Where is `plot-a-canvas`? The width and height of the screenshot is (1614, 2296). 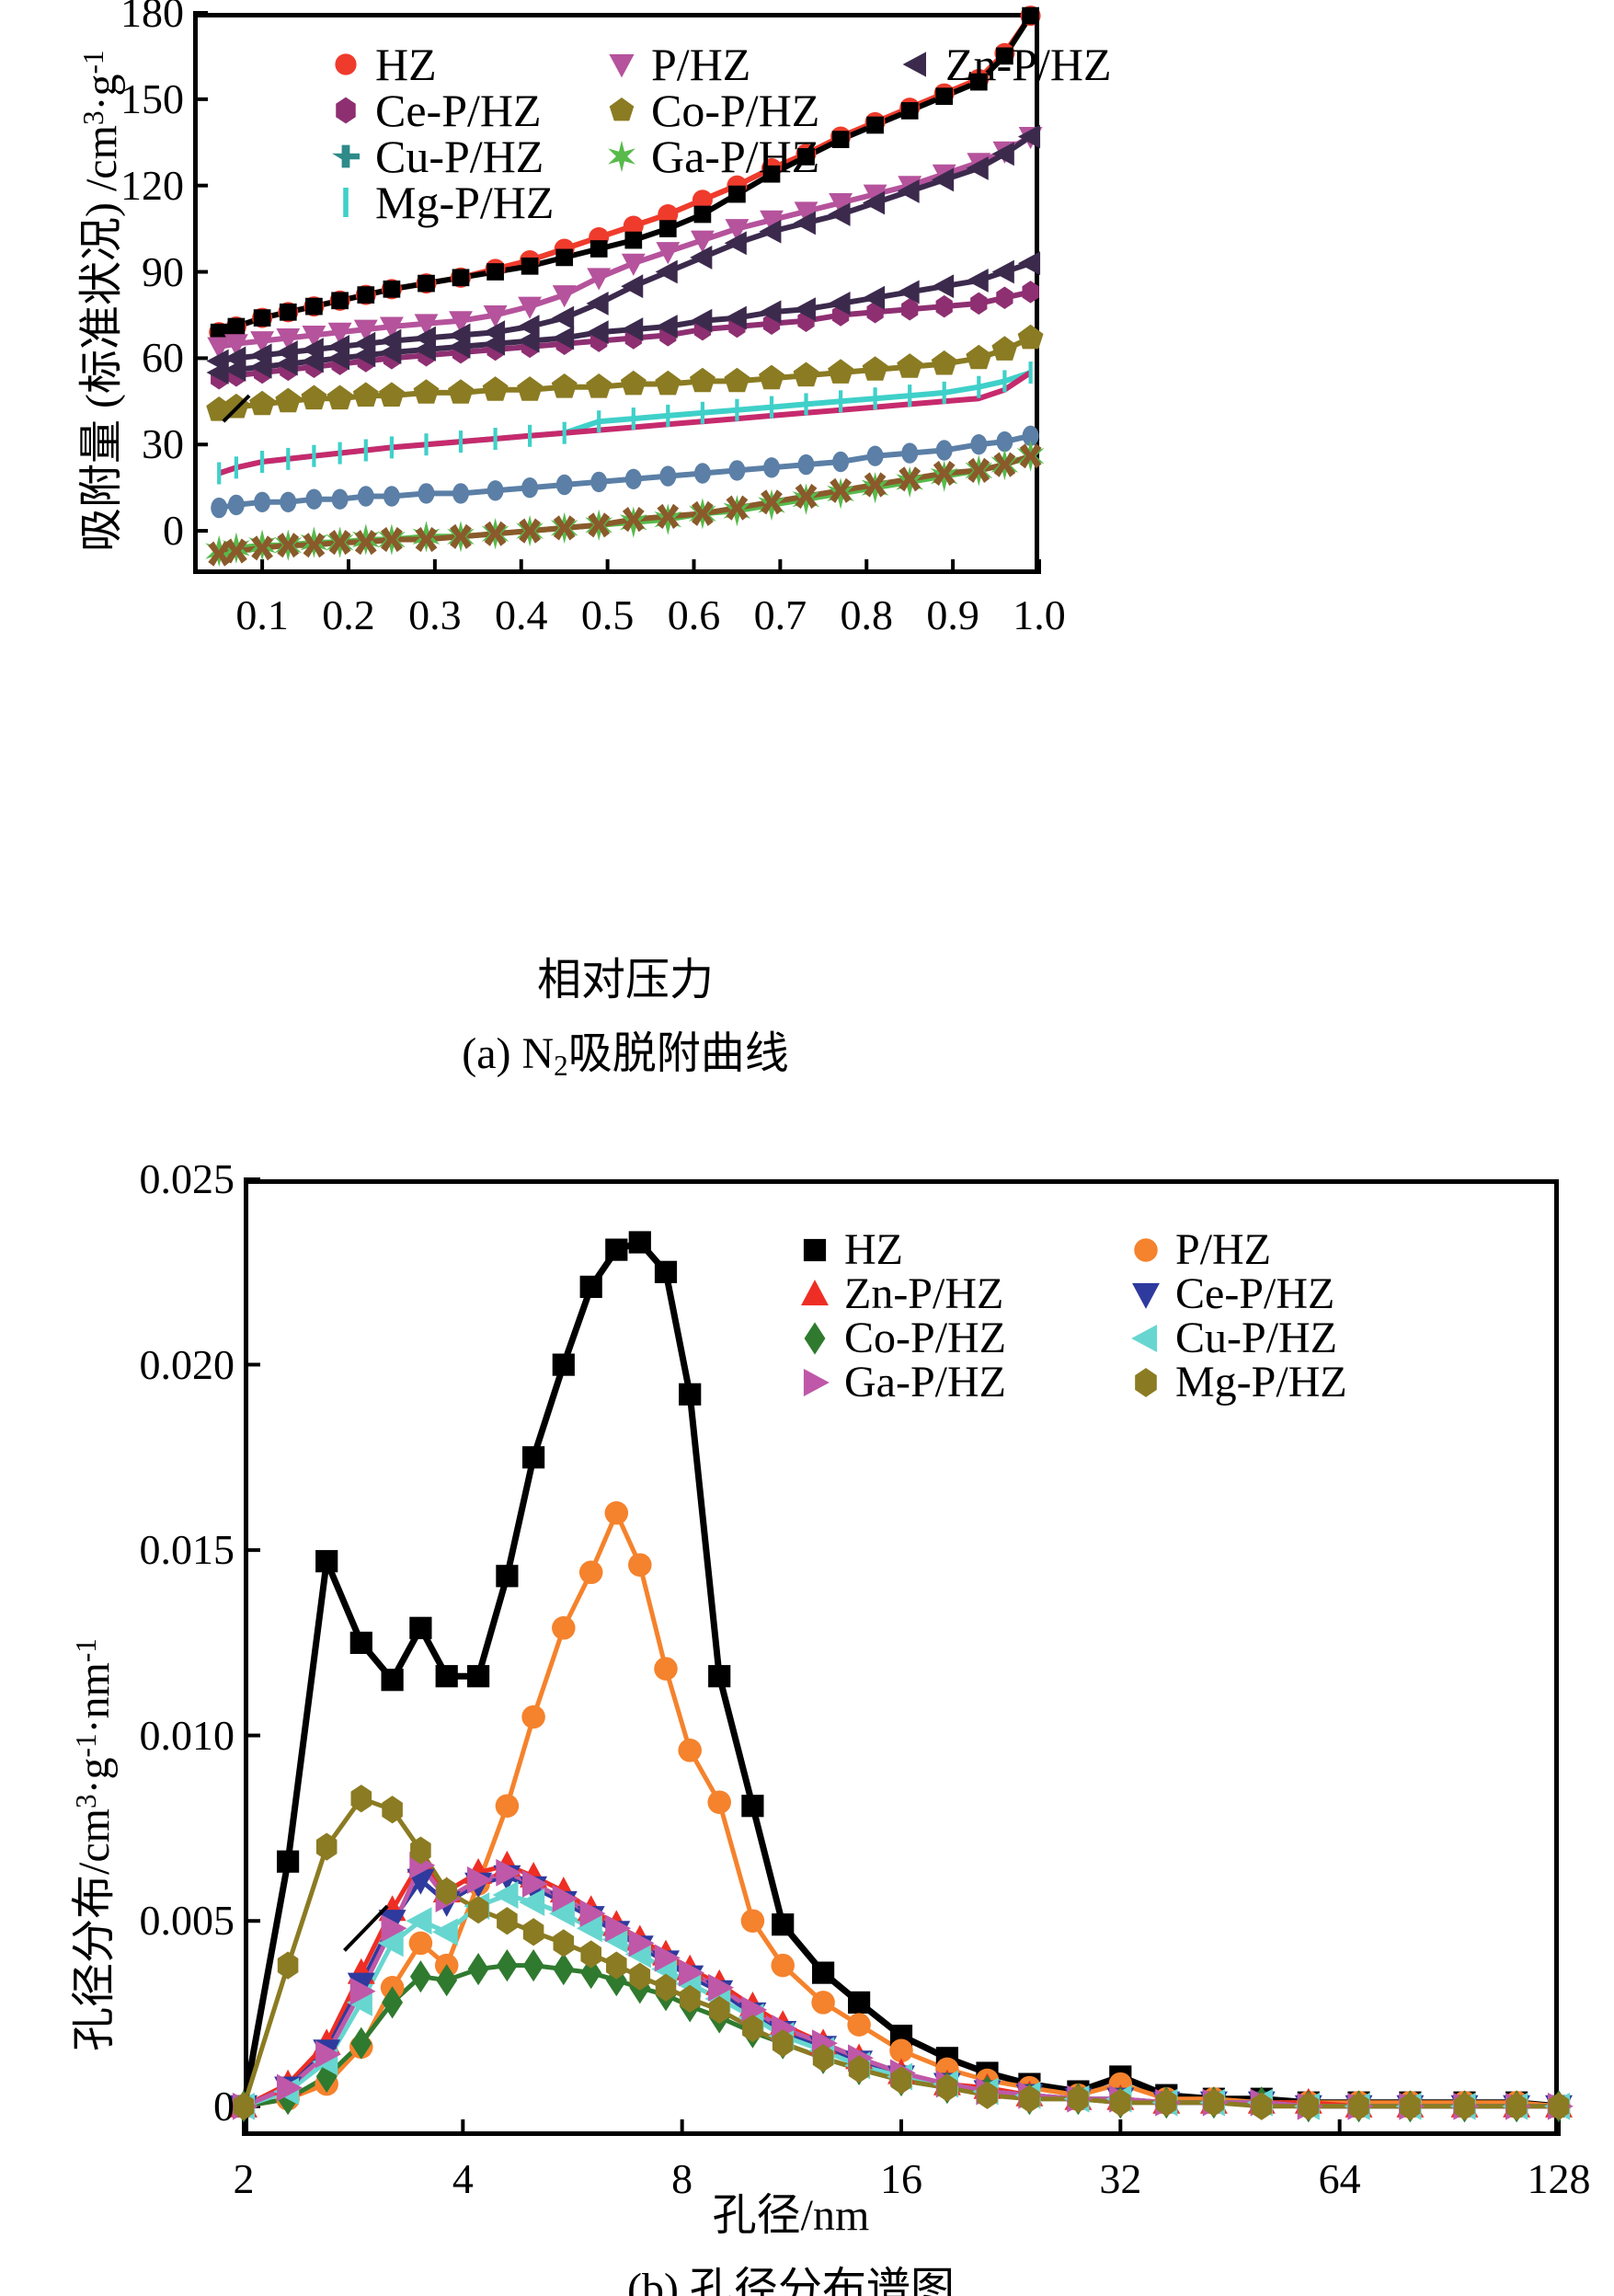 plot-a-canvas is located at coordinates (619, 290).